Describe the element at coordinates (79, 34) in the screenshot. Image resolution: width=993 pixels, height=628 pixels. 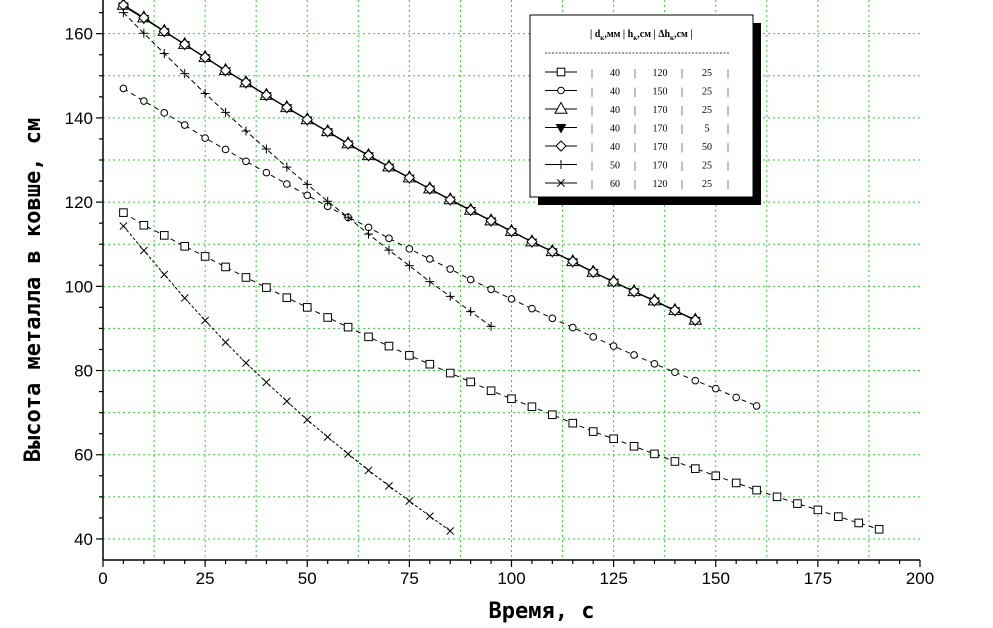
I see `y-tick-label: 160` at that location.